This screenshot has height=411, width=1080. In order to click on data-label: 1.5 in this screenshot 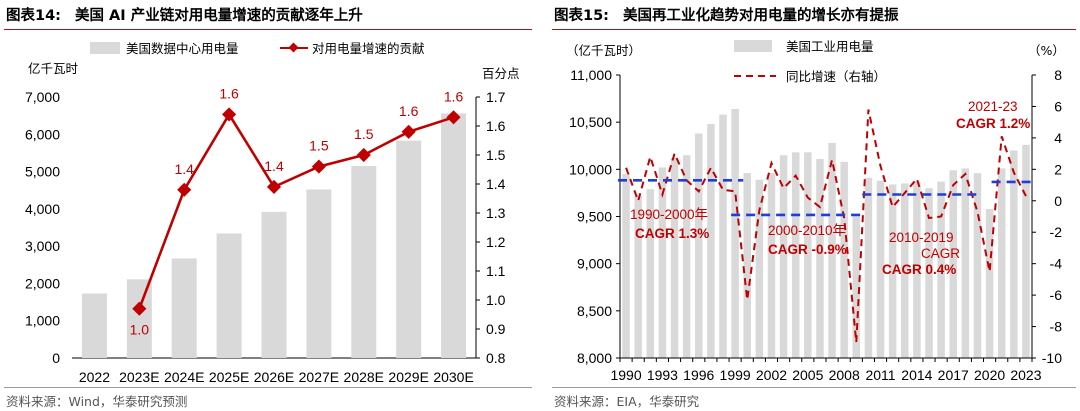, I will do `click(364, 134)`.